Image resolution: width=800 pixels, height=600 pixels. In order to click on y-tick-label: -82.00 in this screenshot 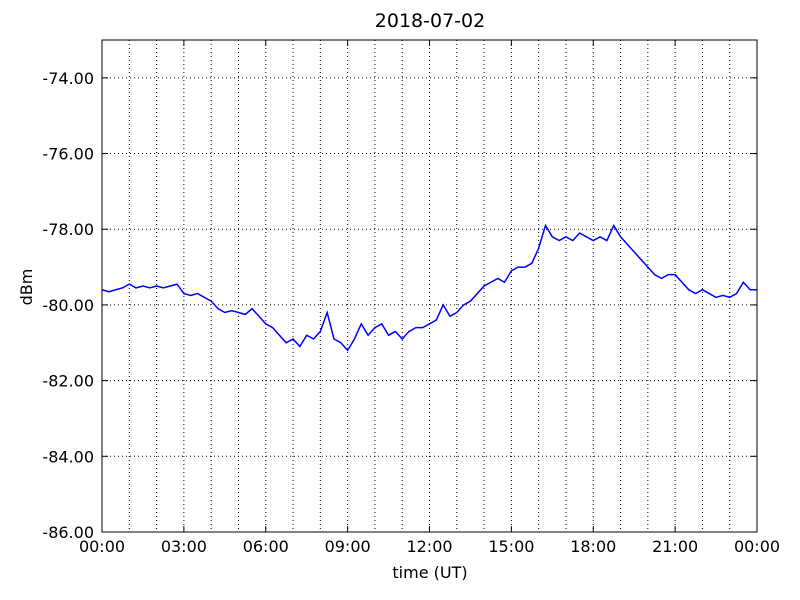, I will do `click(68, 381)`.